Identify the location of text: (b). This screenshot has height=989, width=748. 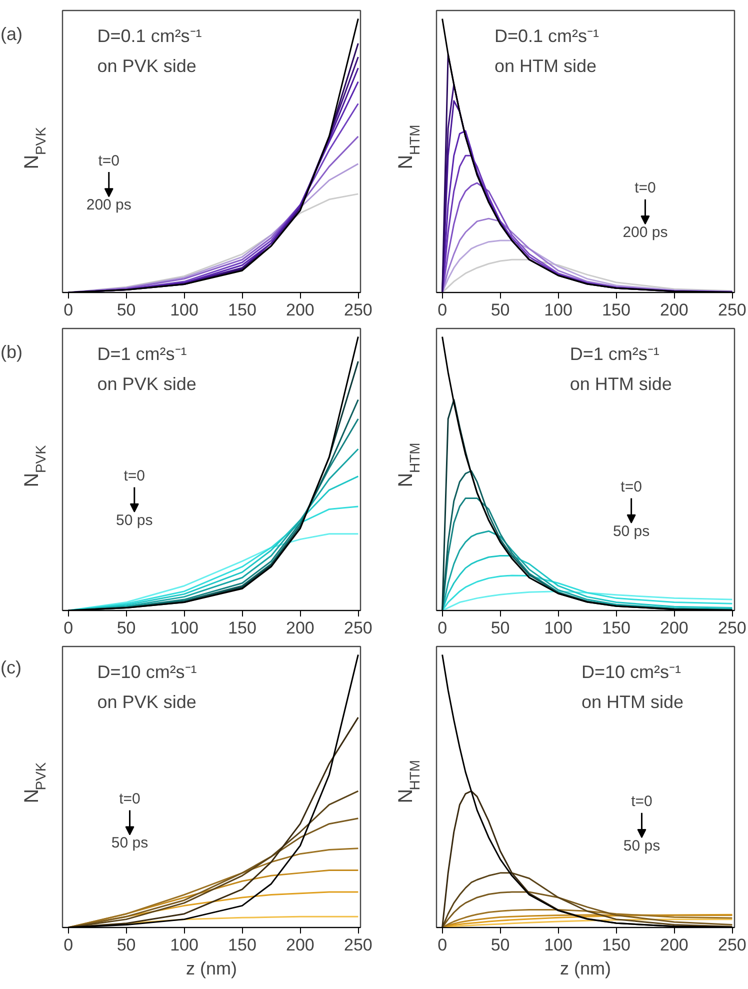
(11, 352).